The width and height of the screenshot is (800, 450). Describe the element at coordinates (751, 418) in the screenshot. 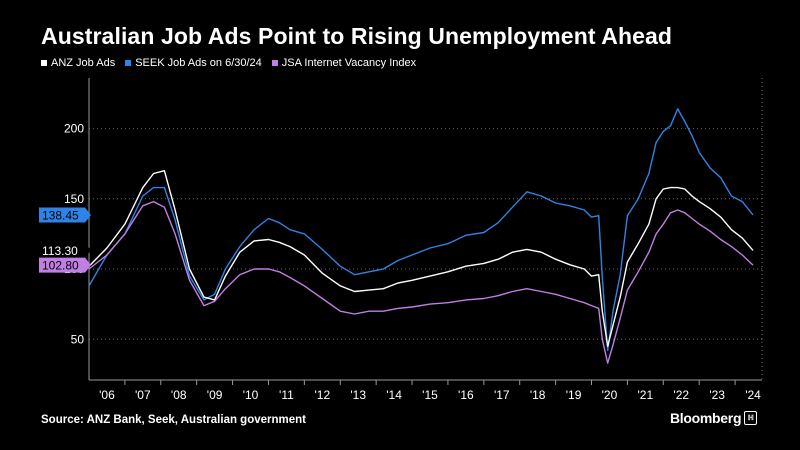

I see `bloomberg-mark-icon: ℍ` at that location.